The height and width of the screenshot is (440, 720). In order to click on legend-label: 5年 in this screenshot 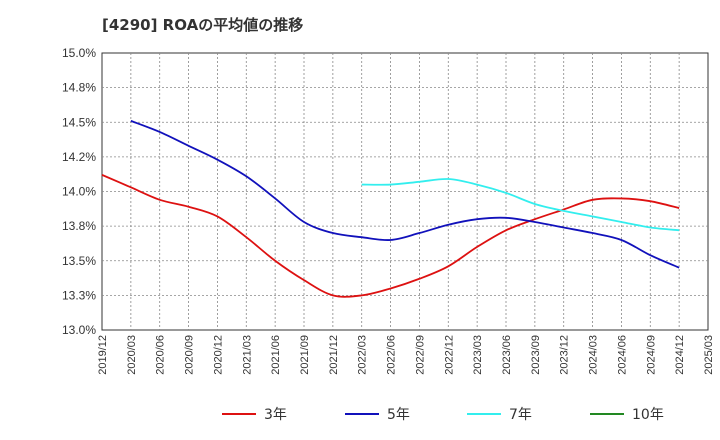, I will do `click(398, 415)`.